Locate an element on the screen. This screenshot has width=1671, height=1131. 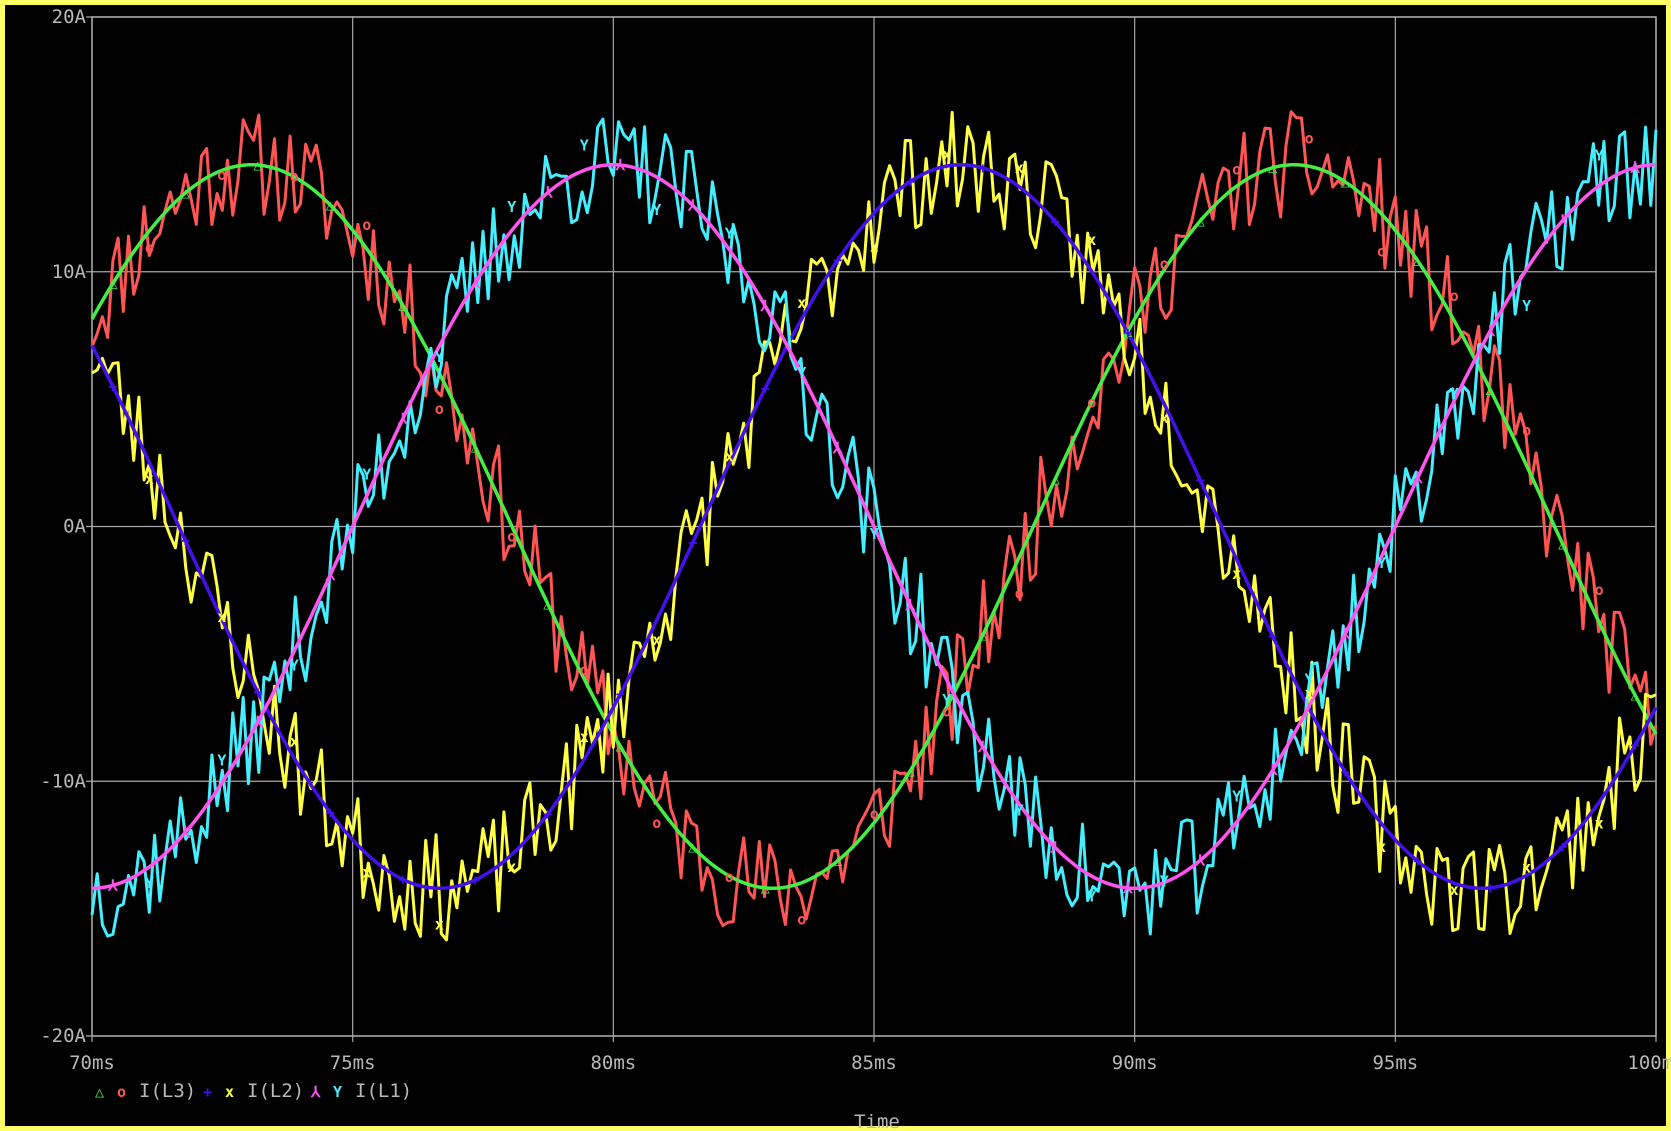
x-tick-label: 75ms is located at coordinates (353, 1063).